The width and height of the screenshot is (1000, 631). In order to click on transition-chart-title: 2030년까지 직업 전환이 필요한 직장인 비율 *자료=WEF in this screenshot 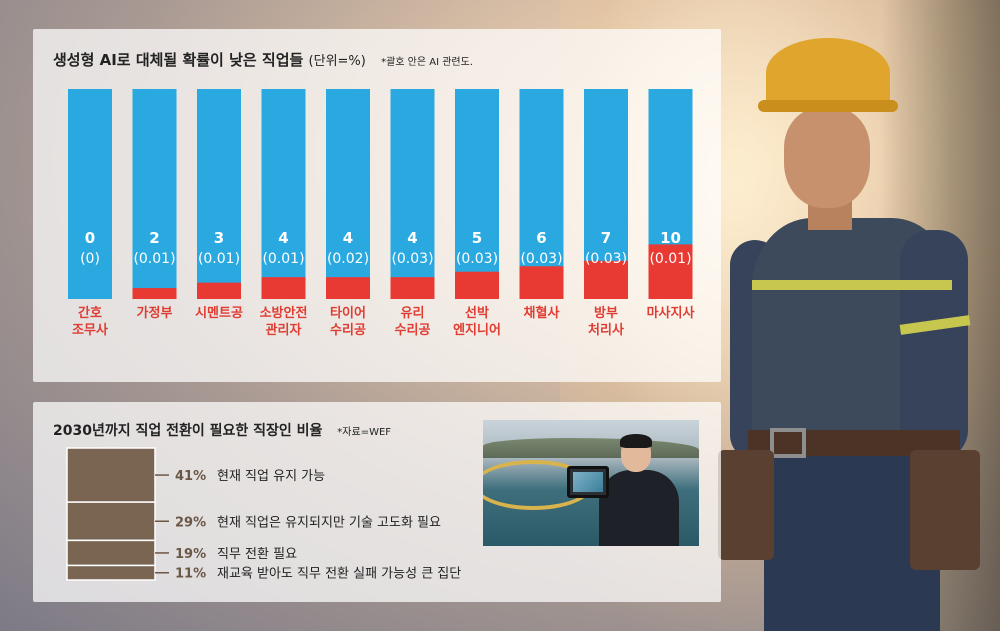, I will do `click(222, 430)`.